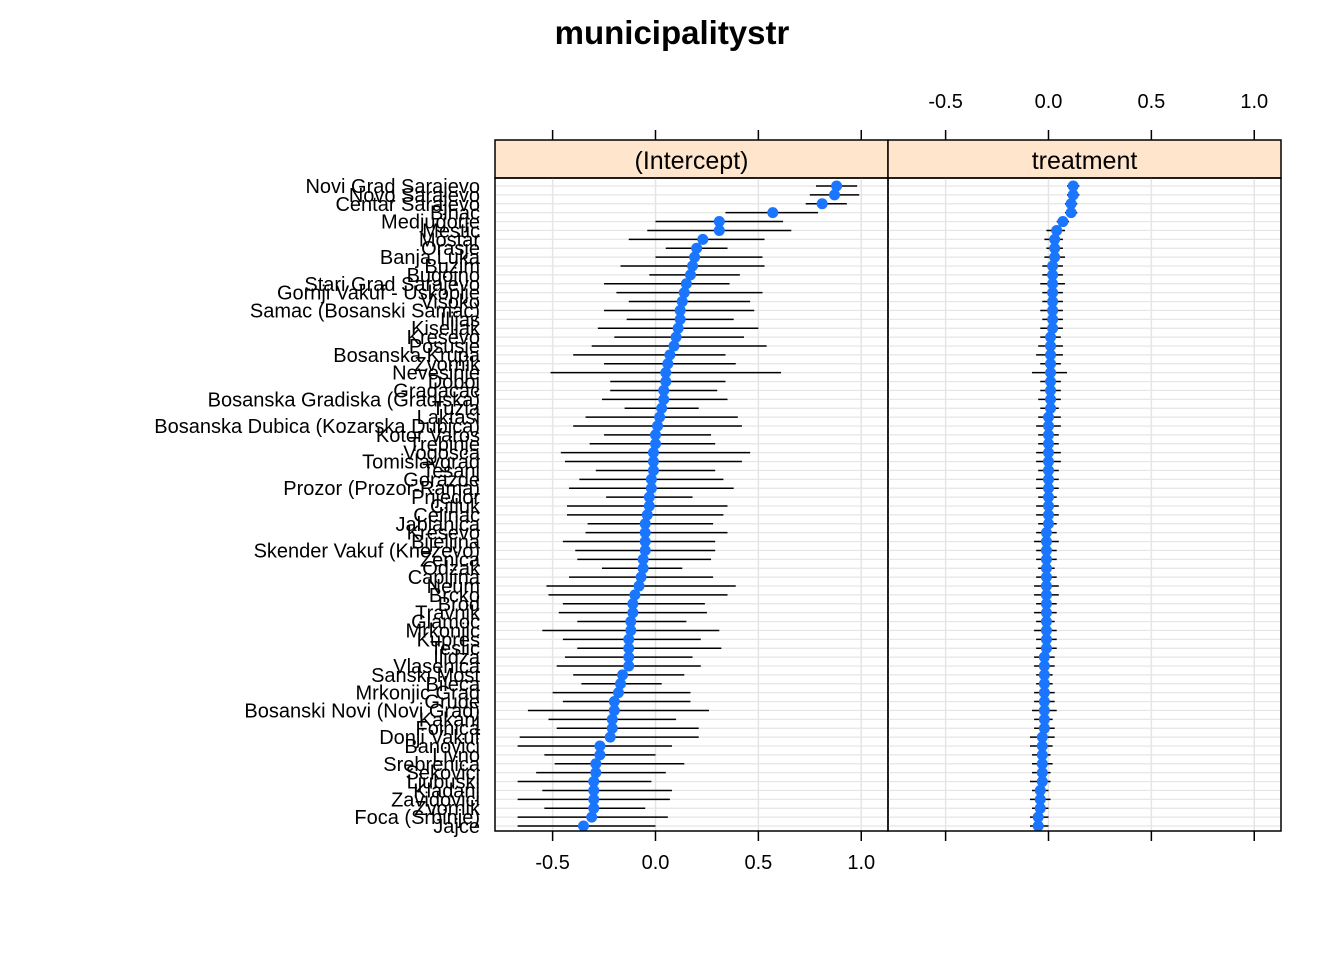 The image size is (1344, 960). What do you see at coordinates (456, 756) in the screenshot?
I see `row-label: Livno` at bounding box center [456, 756].